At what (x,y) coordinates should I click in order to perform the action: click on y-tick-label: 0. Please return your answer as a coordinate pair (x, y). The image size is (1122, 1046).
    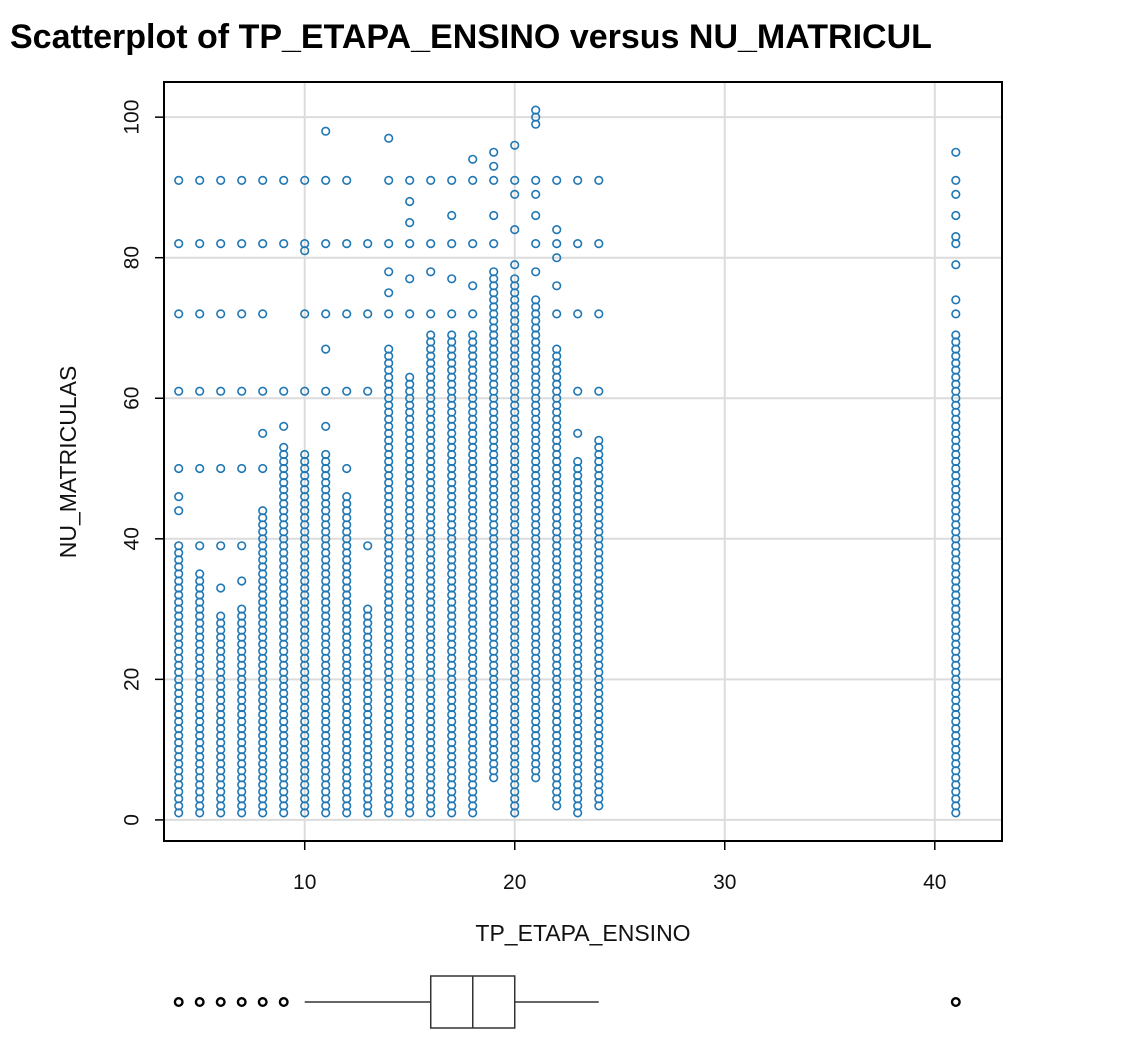
    Looking at the image, I should click on (132, 820).